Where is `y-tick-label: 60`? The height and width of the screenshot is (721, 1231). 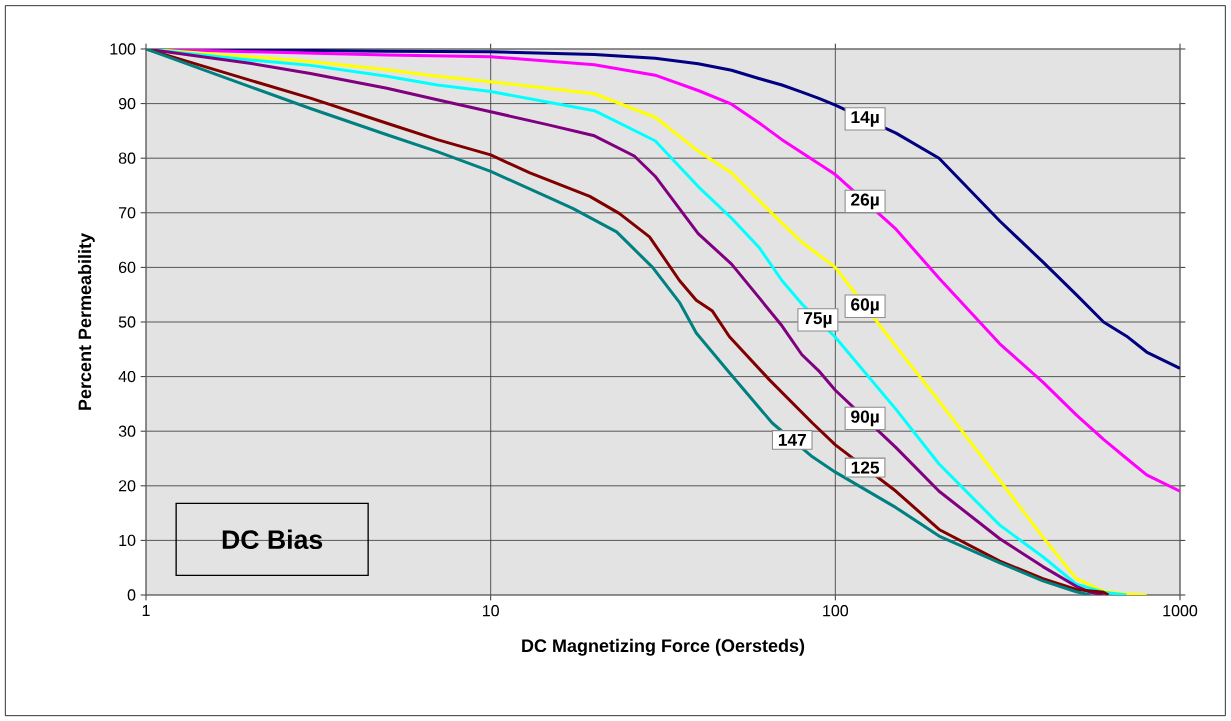
y-tick-label: 60 is located at coordinates (127, 267).